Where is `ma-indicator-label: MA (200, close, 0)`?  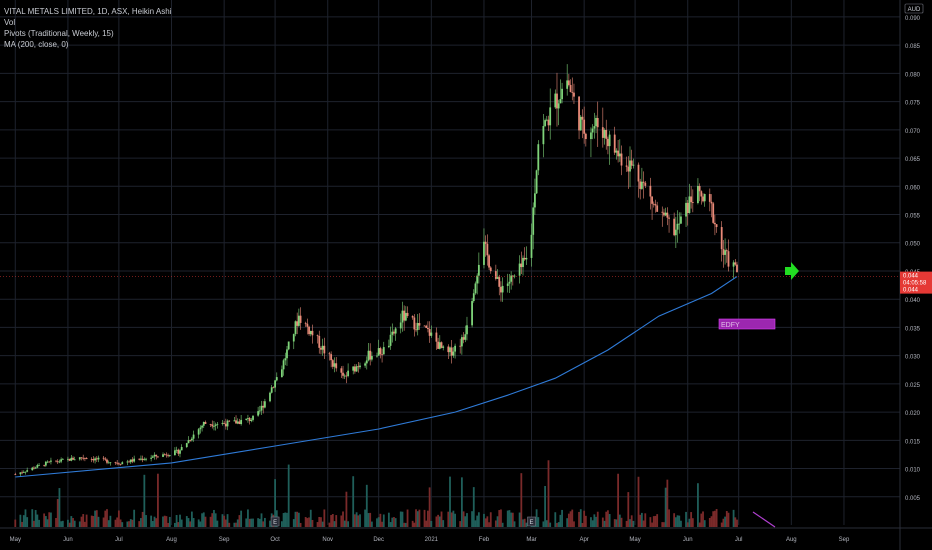
ma-indicator-label: MA (200, close, 0) is located at coordinates (36, 44).